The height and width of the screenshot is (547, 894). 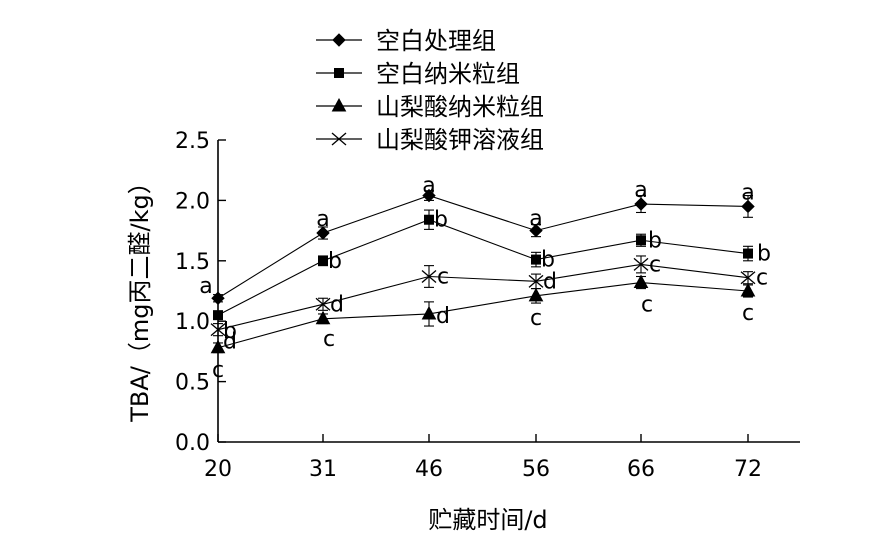 I want to click on x-tick-label: 56, so click(x=536, y=469).